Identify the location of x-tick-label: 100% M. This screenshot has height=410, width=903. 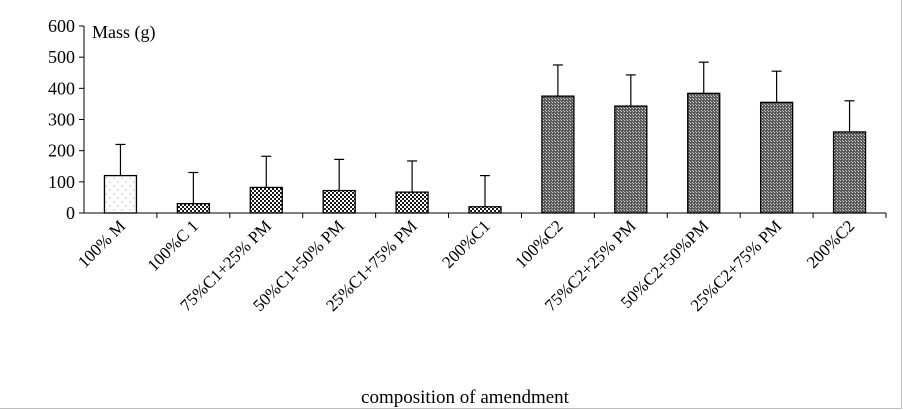
(101, 243).